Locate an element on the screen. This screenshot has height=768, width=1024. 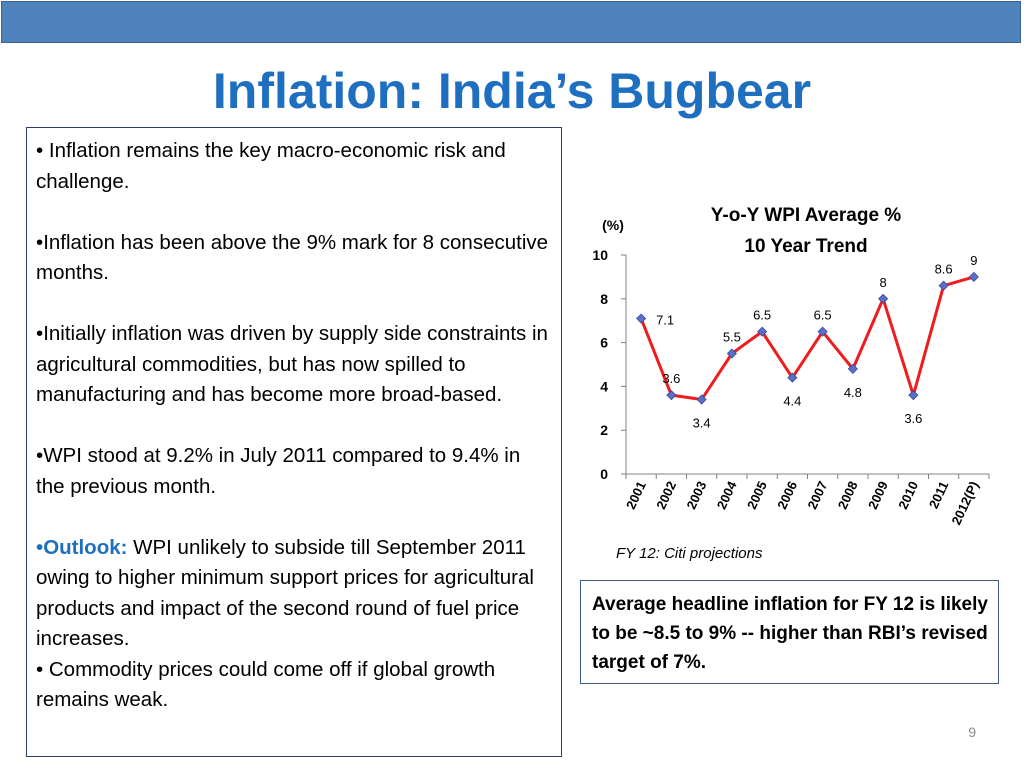
x-tick-label: 2003 is located at coordinates (697, 495).